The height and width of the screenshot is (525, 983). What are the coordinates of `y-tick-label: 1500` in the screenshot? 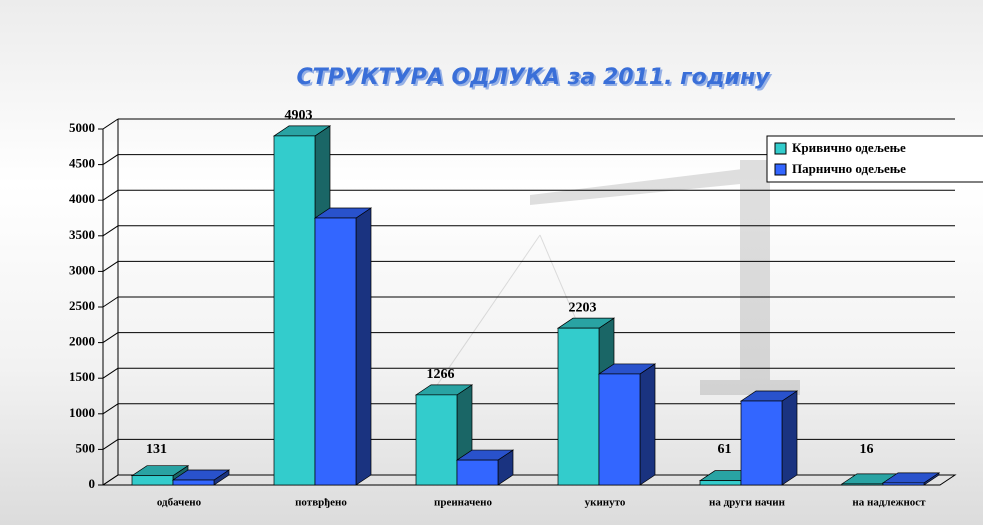 It's located at (82, 376).